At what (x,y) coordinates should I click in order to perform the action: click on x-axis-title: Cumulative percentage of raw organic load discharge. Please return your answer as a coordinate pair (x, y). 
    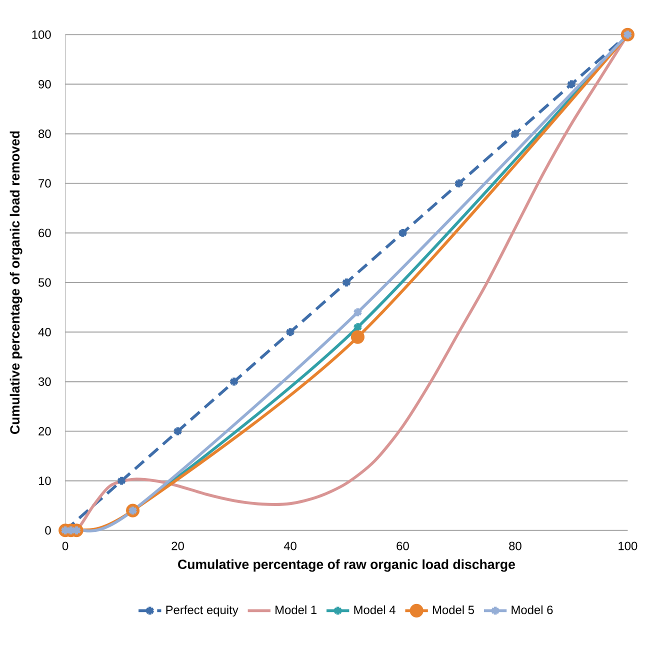
    Looking at the image, I should click on (346, 565).